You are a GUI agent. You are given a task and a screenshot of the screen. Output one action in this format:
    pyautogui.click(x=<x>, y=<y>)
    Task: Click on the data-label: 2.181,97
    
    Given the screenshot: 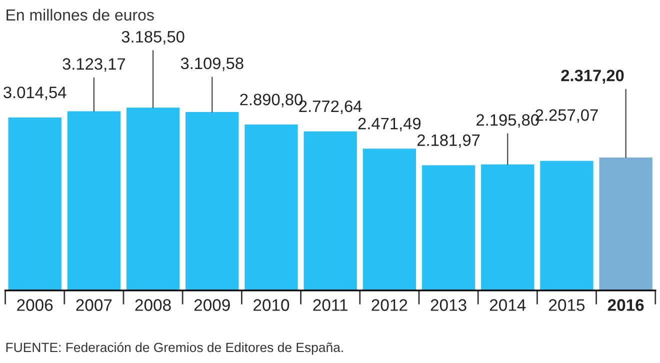 What is the action you would take?
    pyautogui.click(x=448, y=141)
    